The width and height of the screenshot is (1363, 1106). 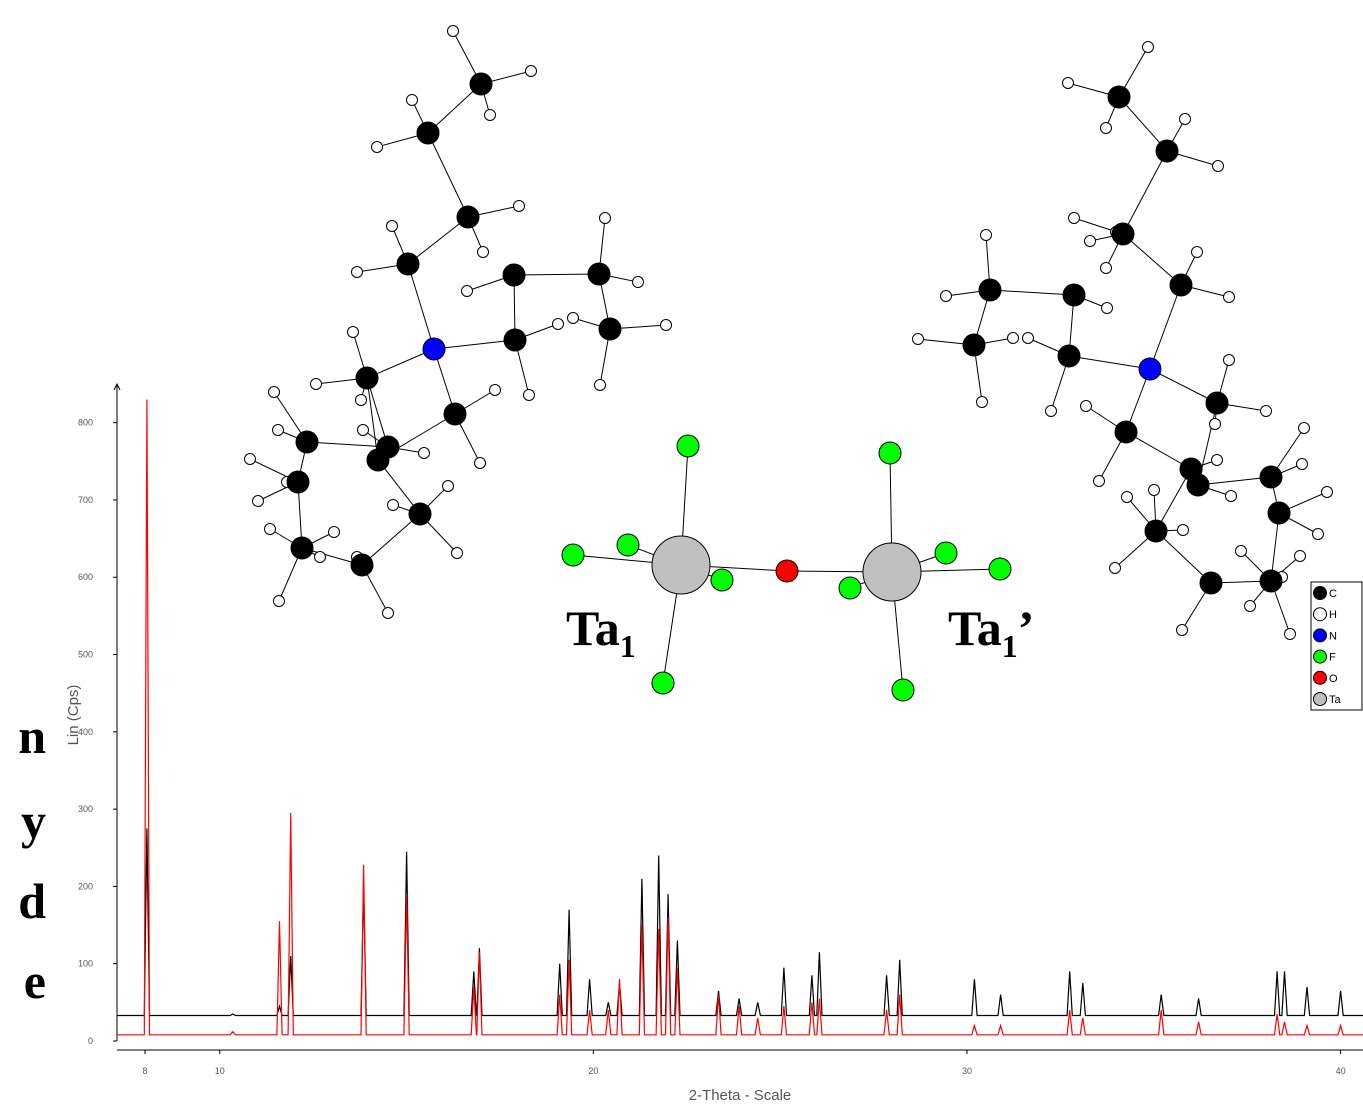 I want to click on legend-label: O, so click(x=1333, y=679).